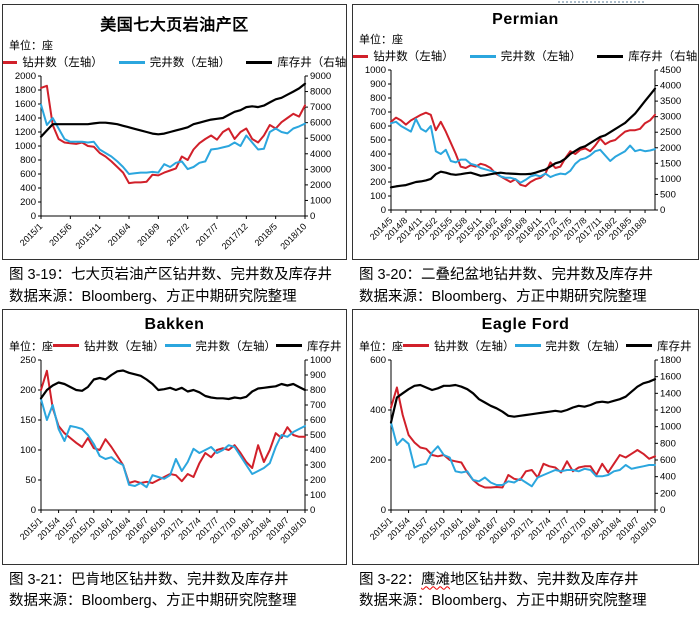 The height and width of the screenshot is (638, 700). I want to click on svg-text: 6000, so click(320, 123).